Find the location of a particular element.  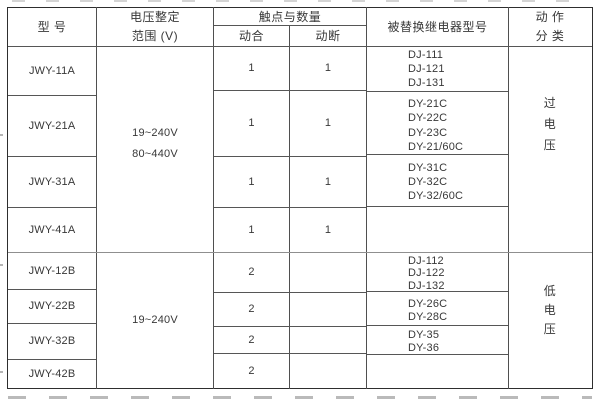

action-char: 过 is located at coordinates (550, 103).